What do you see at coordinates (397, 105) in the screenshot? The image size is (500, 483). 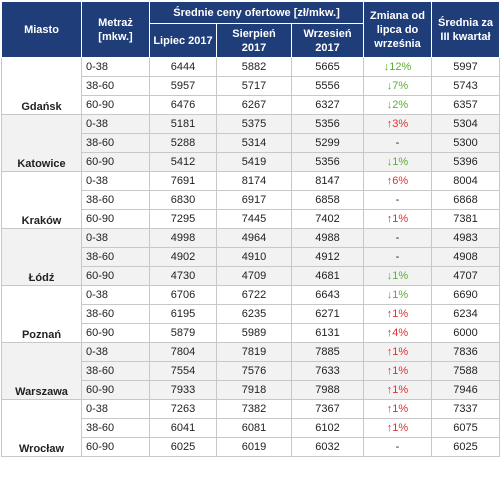 I see `change: ↓2%` at bounding box center [397, 105].